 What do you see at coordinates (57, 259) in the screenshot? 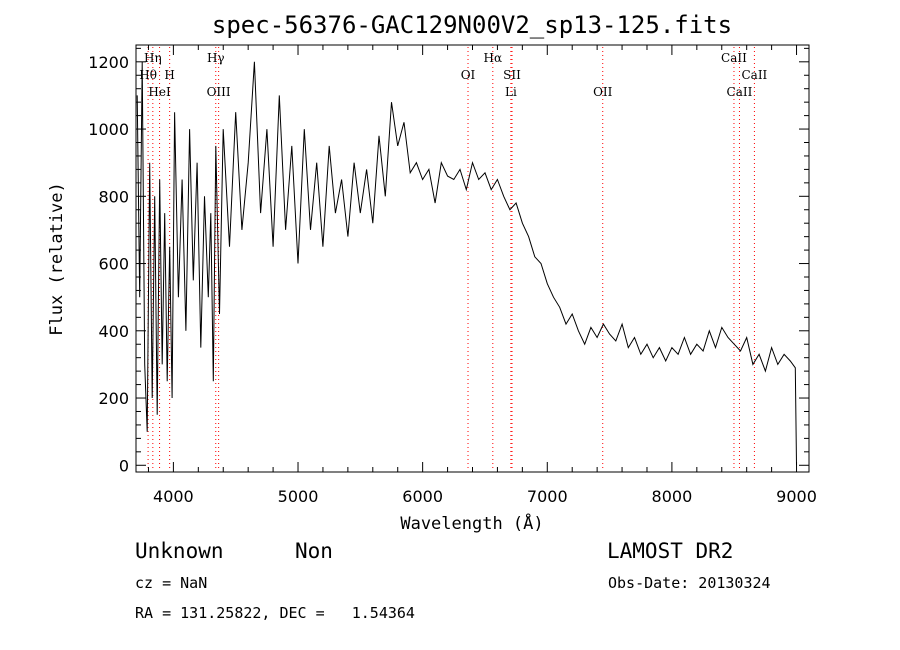
I see `y-axis-label: Flux (relative)` at bounding box center [57, 259].